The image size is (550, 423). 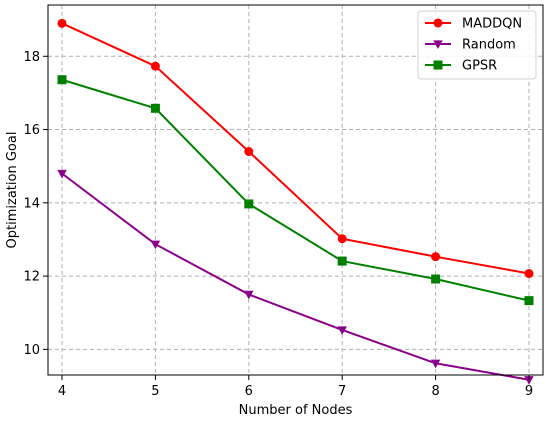 I want to click on x-axis-label: Number of Nodes, so click(x=296, y=410).